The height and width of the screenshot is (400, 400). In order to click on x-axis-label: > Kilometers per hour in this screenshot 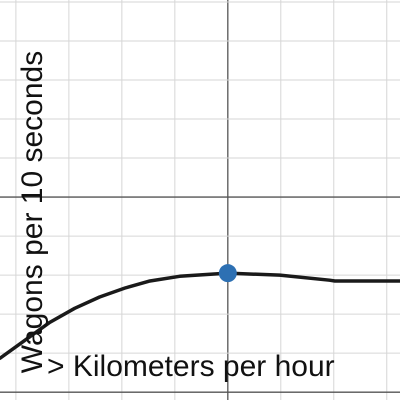, I will do `click(191, 366)`.